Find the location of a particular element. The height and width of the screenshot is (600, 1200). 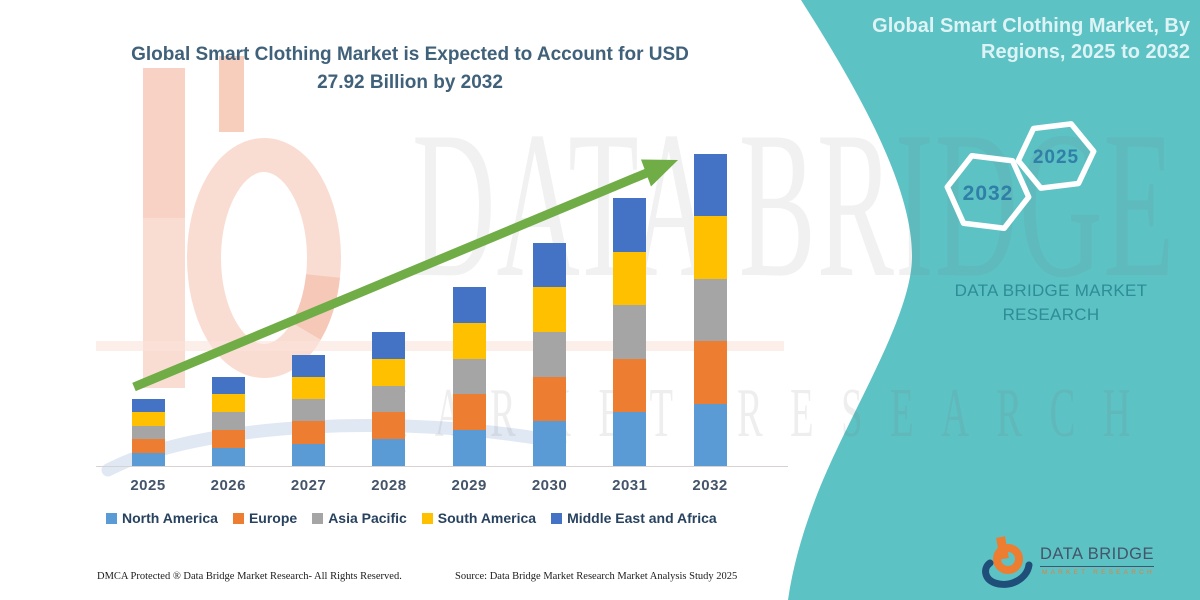

bar-2025-segment-asia-pacific is located at coordinates (148, 432).